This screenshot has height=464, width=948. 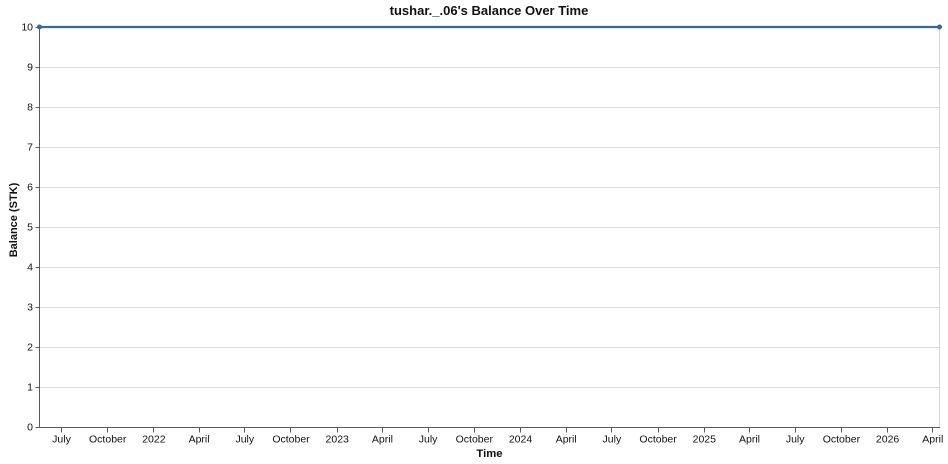 I want to click on svg-text: 2026, so click(x=888, y=440).